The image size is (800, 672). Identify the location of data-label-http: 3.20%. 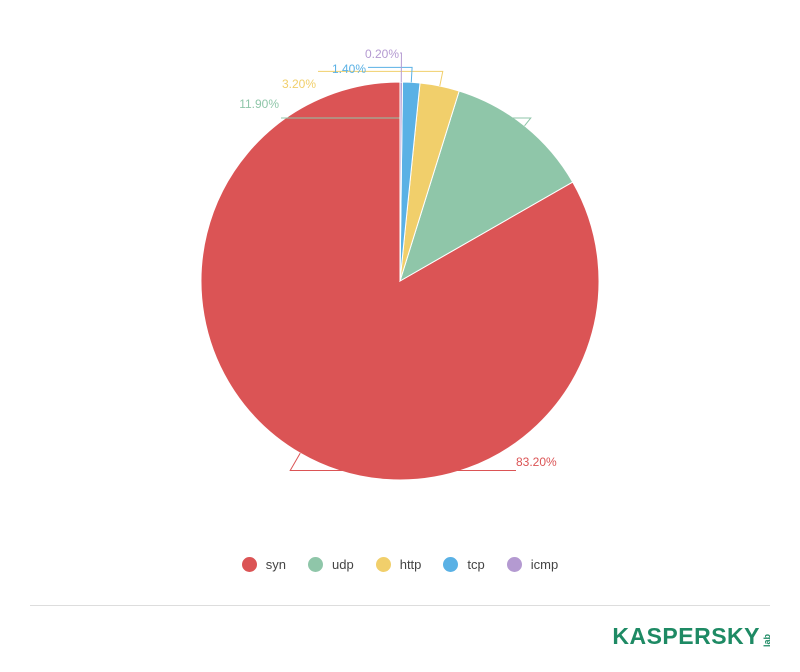
(299, 84).